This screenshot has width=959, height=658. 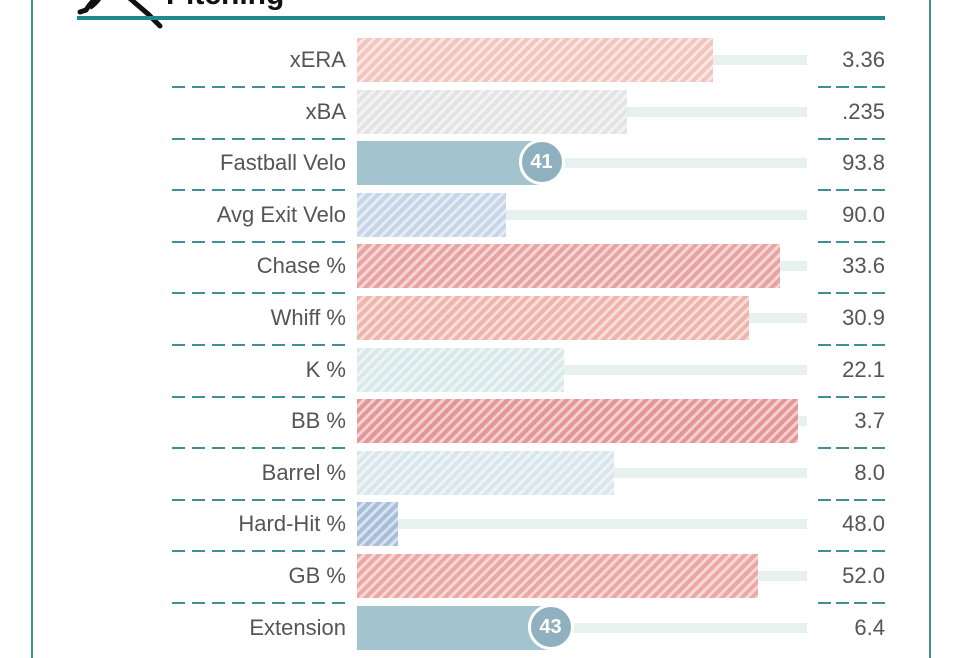 What do you see at coordinates (863, 214) in the screenshot?
I see `metric-value: 90.0` at bounding box center [863, 214].